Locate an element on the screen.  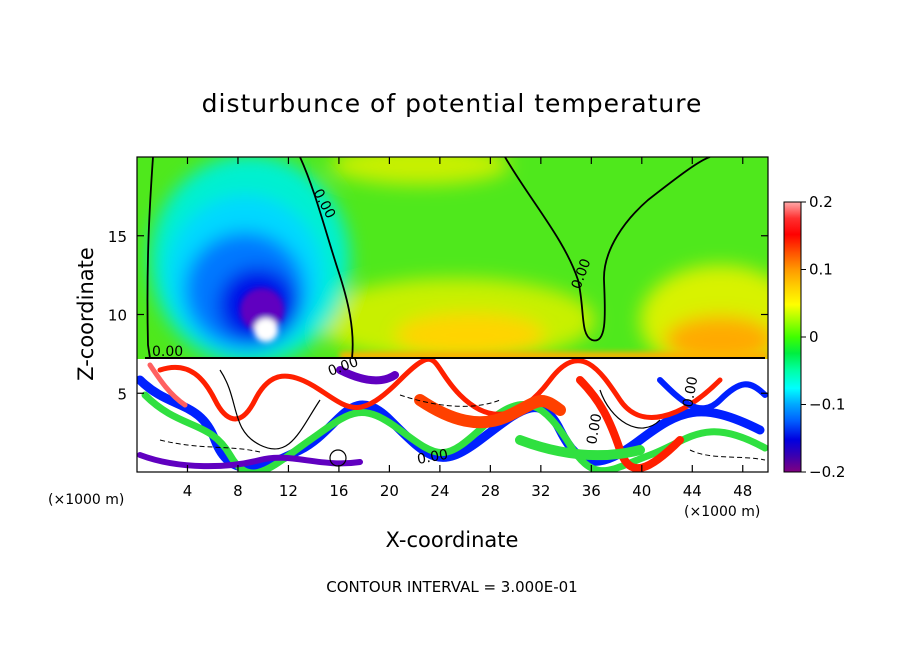
x-tick-label: 40 is located at coordinates (641, 491).